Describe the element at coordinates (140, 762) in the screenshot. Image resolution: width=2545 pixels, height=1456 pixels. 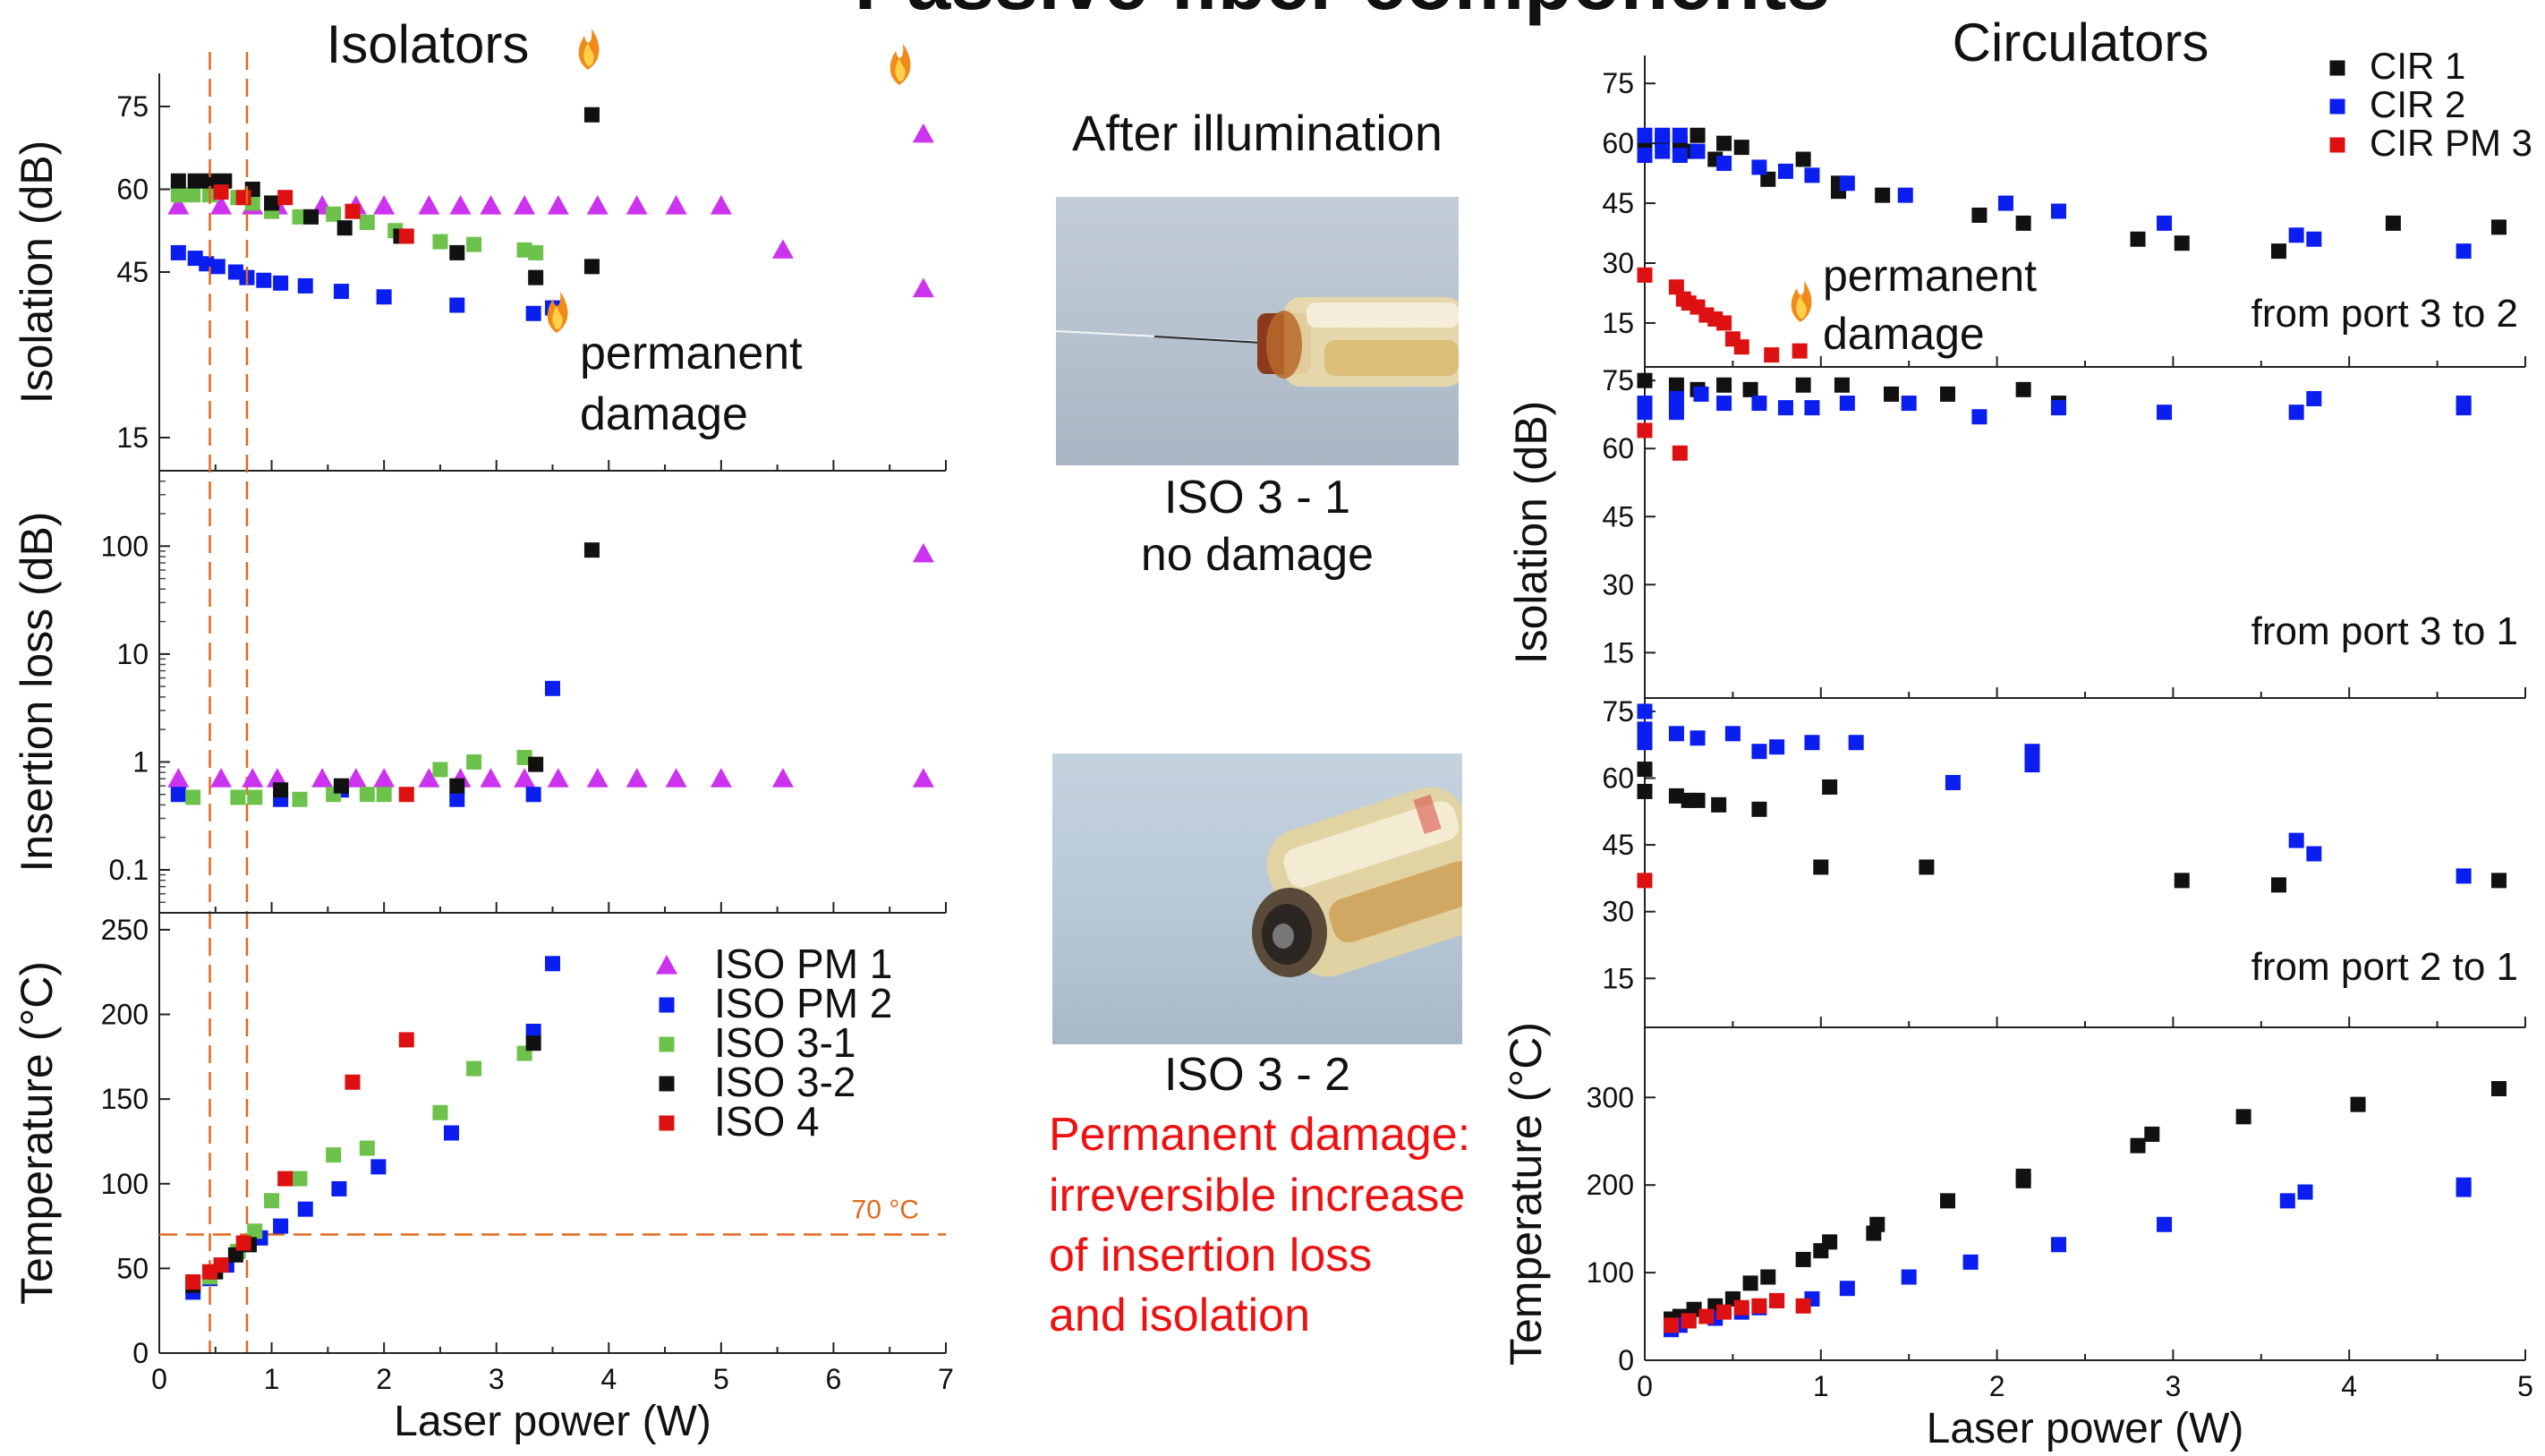
I see `y-tick-label: 1` at that location.